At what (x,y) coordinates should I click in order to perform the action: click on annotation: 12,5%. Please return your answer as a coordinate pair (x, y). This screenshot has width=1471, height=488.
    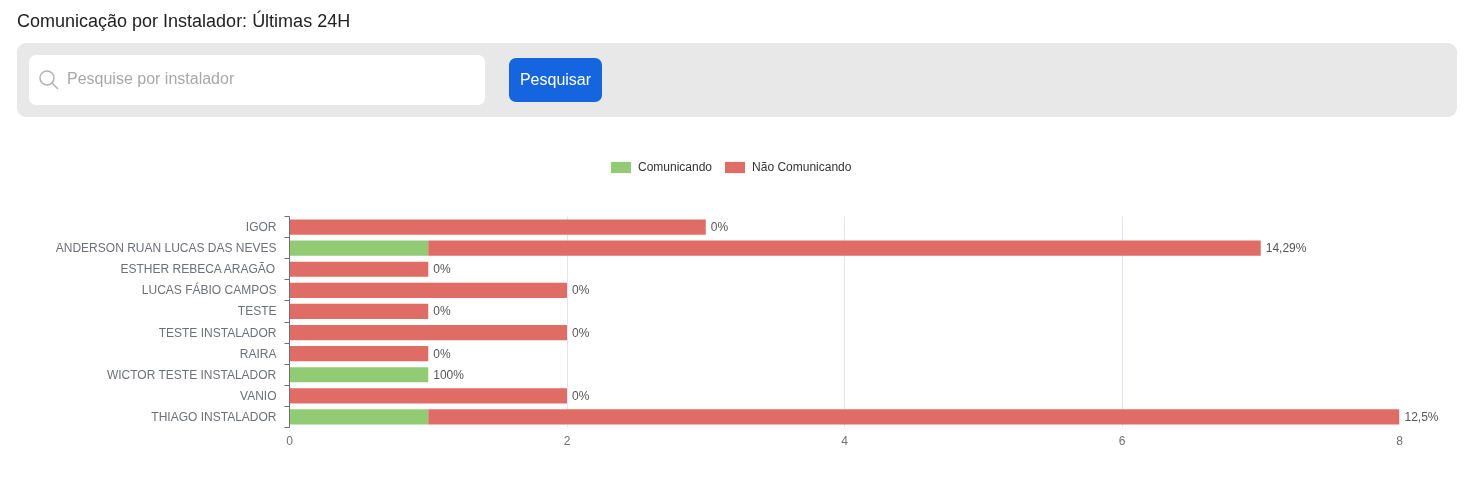
    Looking at the image, I should click on (1421, 416).